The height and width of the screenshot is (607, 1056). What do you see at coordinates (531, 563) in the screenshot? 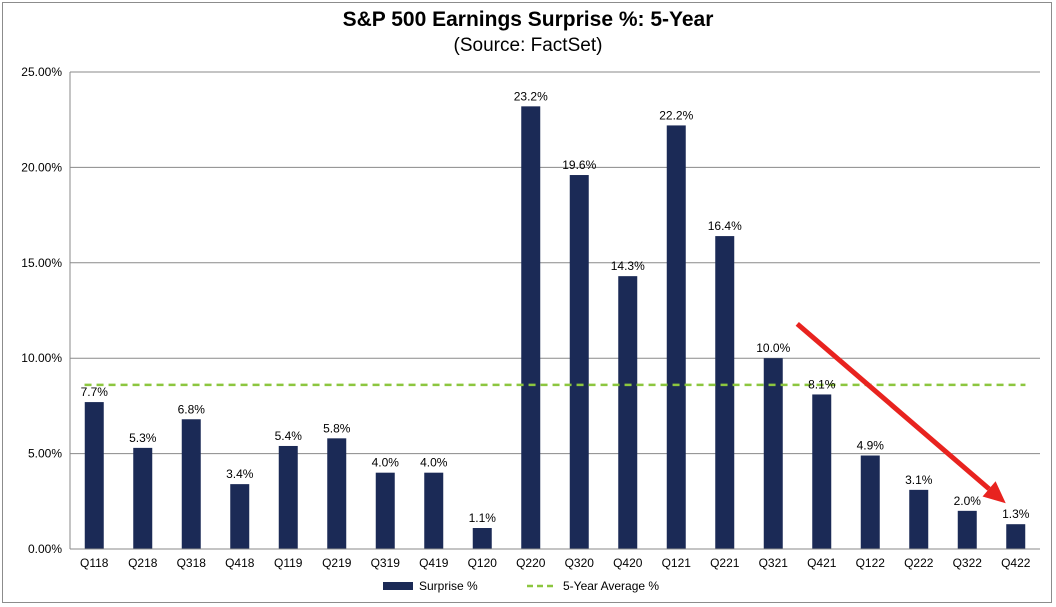
I see `x-tick-label: Q220` at bounding box center [531, 563].